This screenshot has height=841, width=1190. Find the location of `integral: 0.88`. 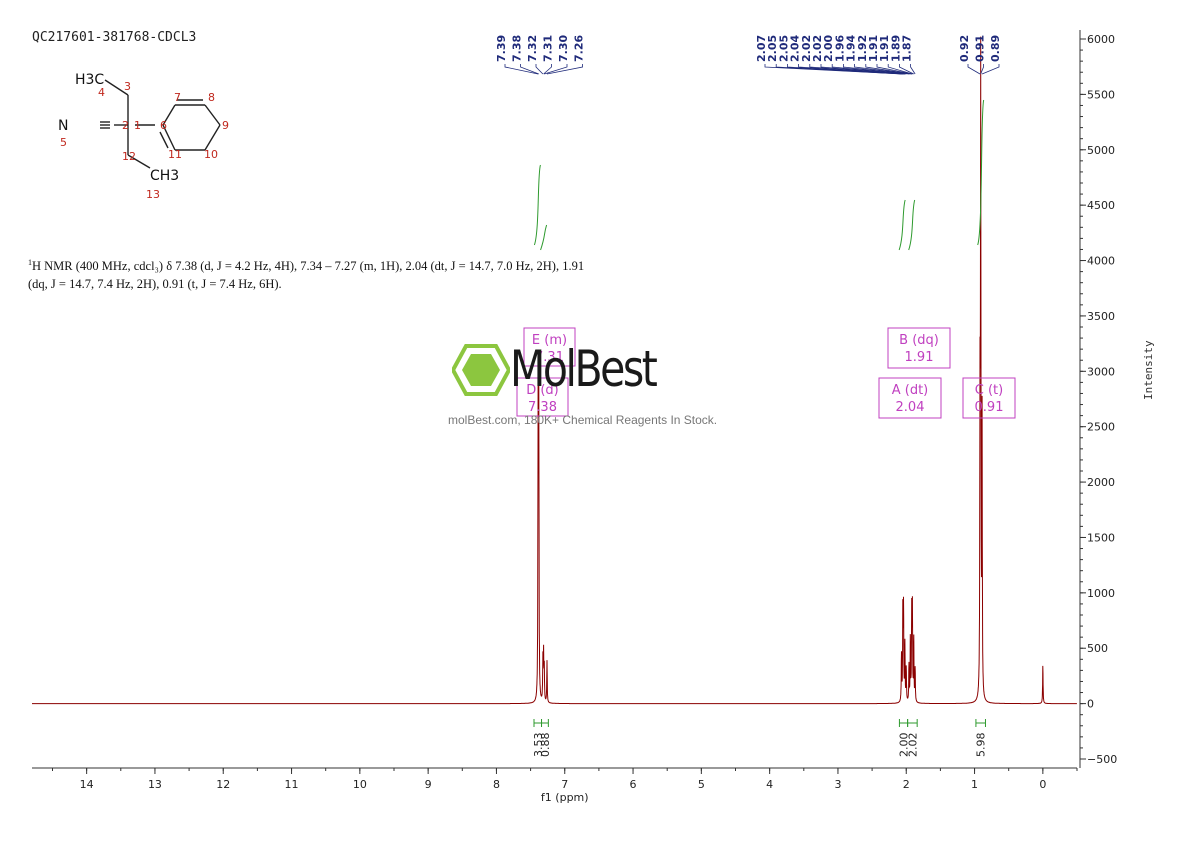

integral: 0.88 is located at coordinates (545, 738).